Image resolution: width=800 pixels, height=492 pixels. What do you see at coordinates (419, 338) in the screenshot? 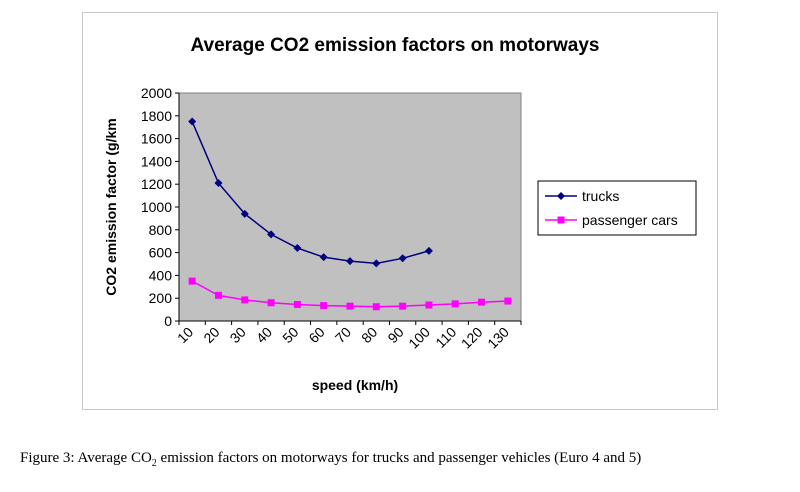
I see `x-tick-label: 100` at bounding box center [419, 338].